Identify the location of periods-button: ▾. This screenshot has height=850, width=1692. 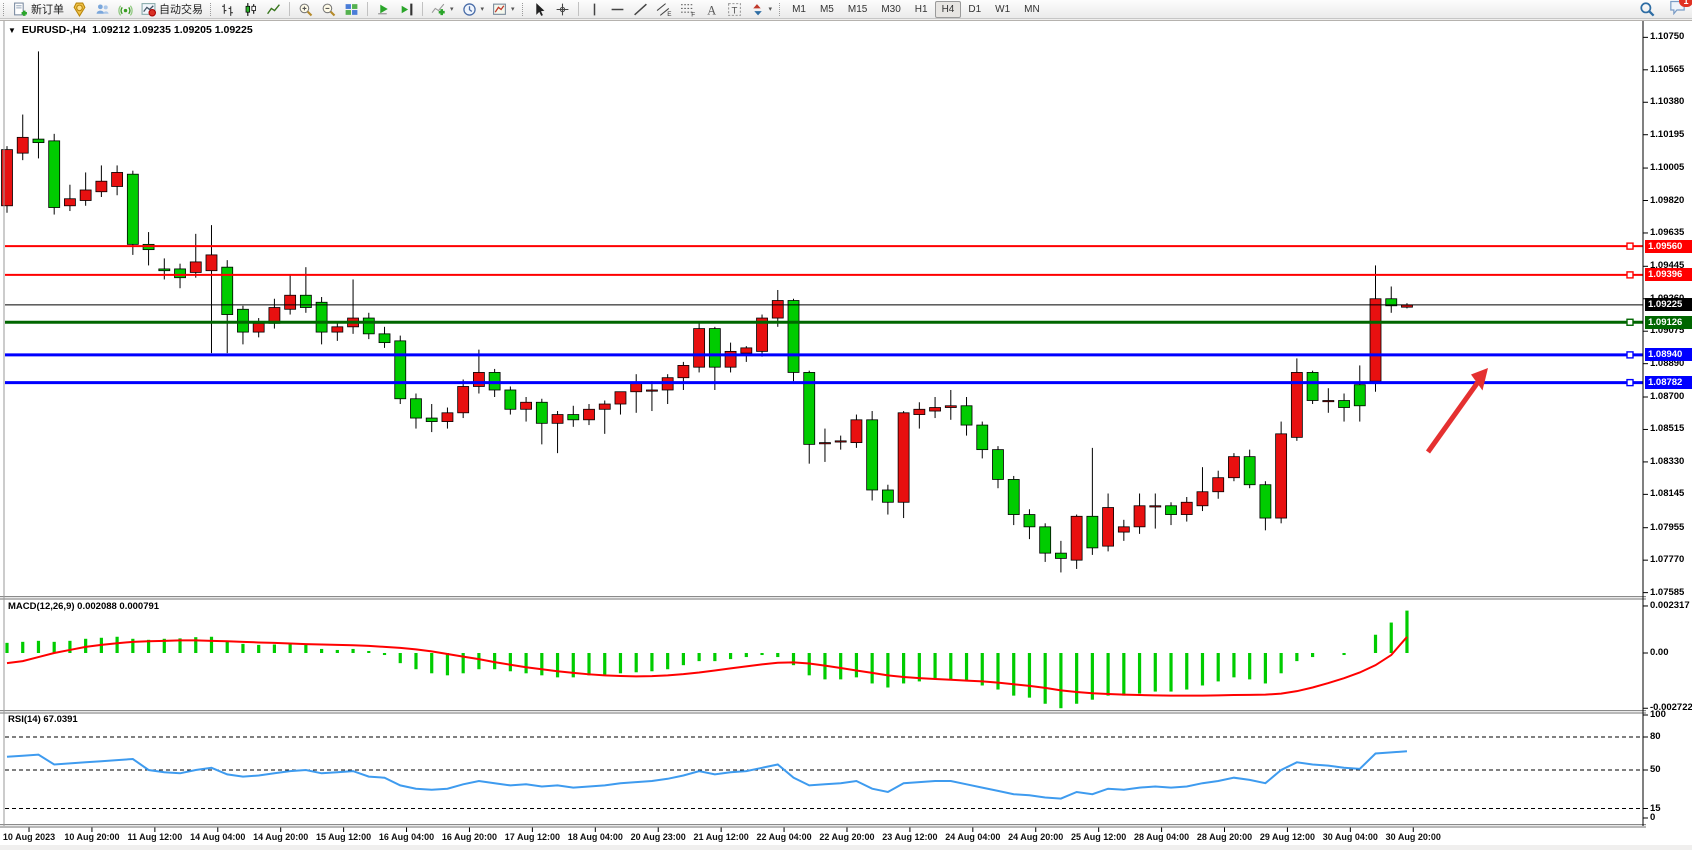
(473, 9).